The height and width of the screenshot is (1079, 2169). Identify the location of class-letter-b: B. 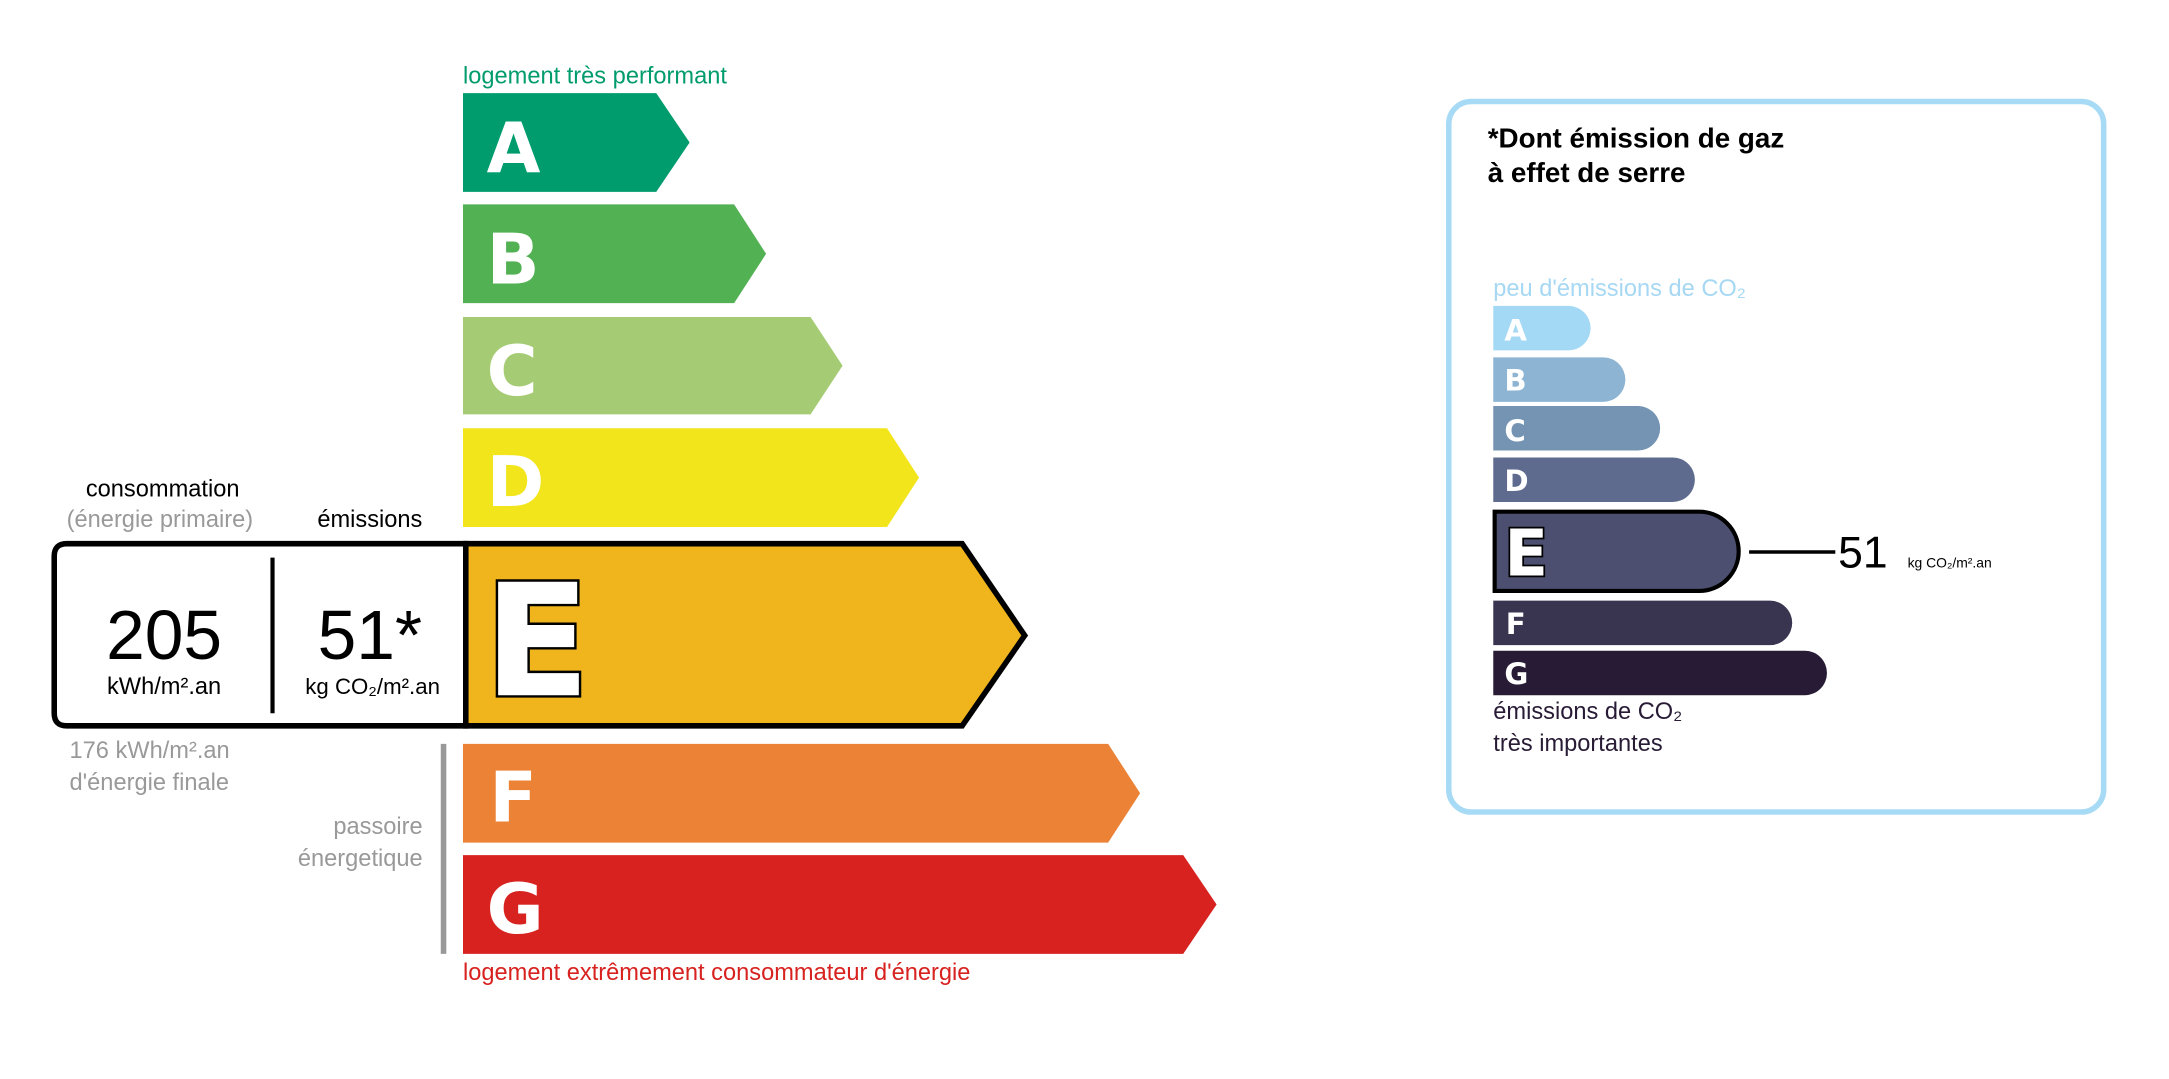
(513, 260).